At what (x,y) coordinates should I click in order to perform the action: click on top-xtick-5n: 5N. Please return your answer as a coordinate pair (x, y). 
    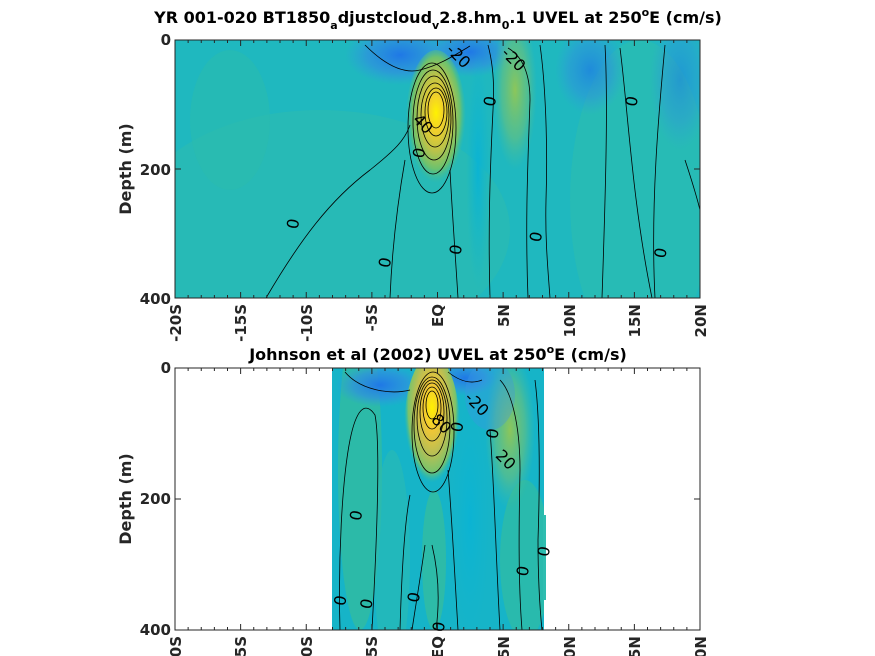
    Looking at the image, I should click on (504, 315).